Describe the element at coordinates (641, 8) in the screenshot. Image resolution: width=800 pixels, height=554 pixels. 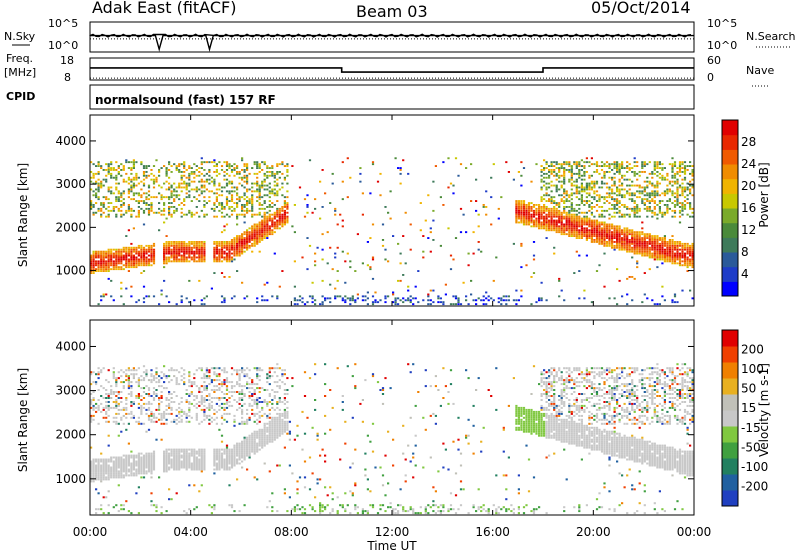
I see `date-label: 05/Oct/2014` at that location.